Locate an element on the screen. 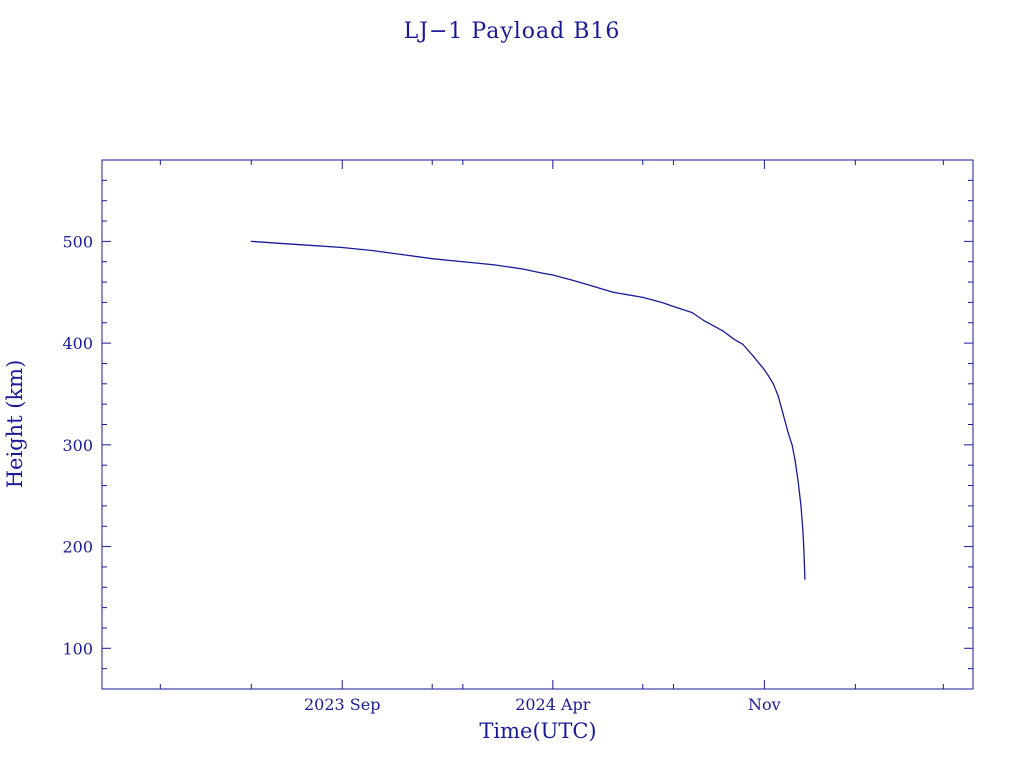 The height and width of the screenshot is (768, 1024). chart-title: LJ−1 Payload B16 is located at coordinates (512, 31).